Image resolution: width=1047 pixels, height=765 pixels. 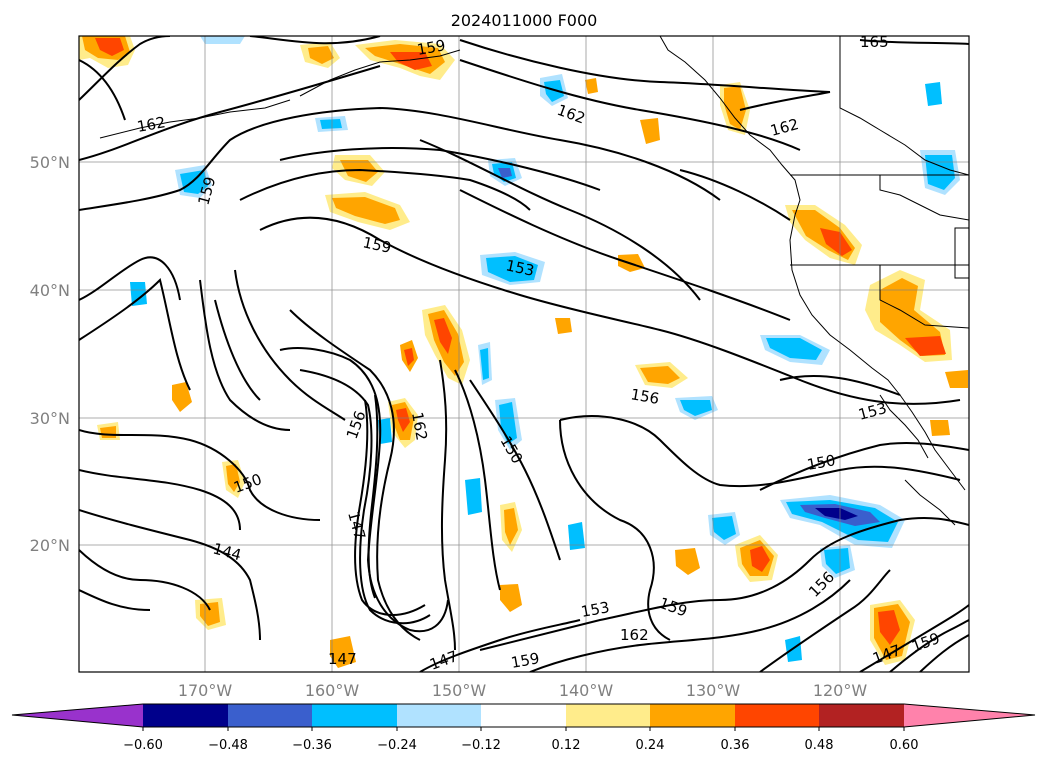 What do you see at coordinates (969, 715) in the screenshot?
I see `colorbar-extend-high` at bounding box center [969, 715].